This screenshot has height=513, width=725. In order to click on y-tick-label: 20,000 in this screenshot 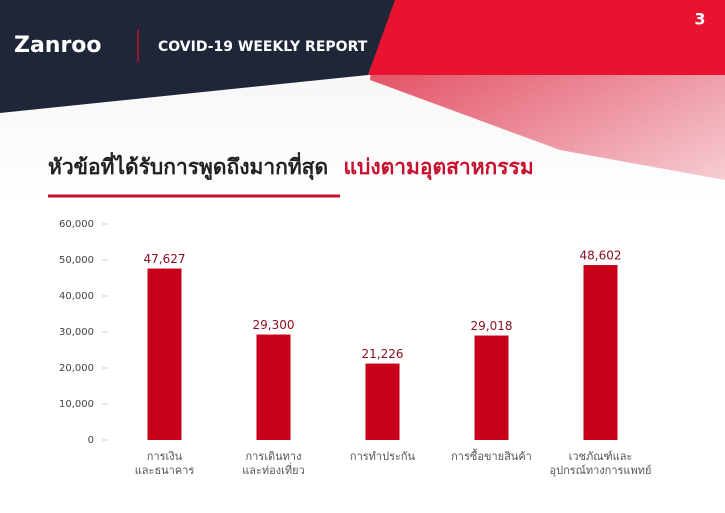, I will do `click(76, 368)`.